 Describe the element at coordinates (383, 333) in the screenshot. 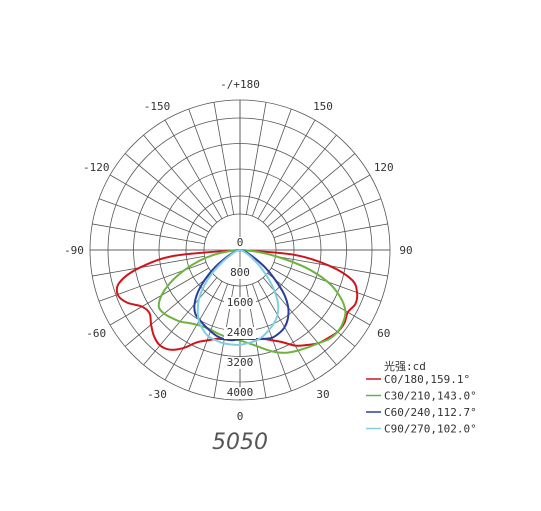

I see `angle-tick-label: 60` at that location.